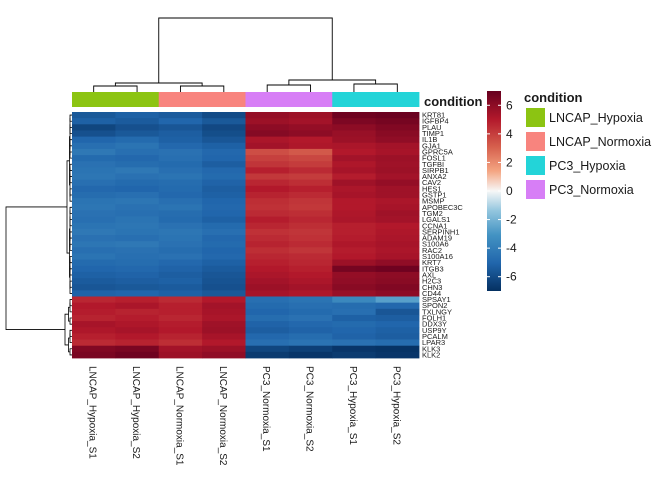 The image size is (672, 485). I want to click on row-label: KRT81, so click(433, 115).